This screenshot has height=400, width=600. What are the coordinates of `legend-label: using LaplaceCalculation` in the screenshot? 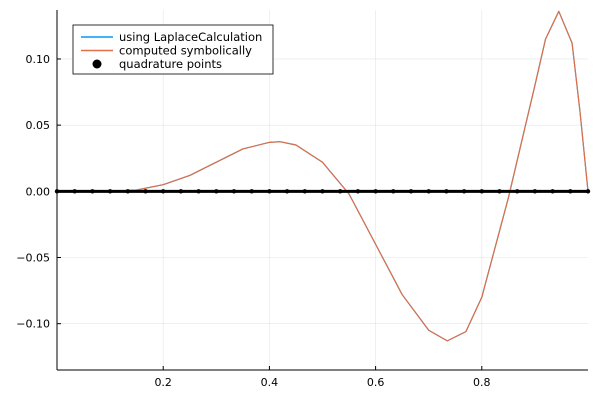 It's located at (190, 37).